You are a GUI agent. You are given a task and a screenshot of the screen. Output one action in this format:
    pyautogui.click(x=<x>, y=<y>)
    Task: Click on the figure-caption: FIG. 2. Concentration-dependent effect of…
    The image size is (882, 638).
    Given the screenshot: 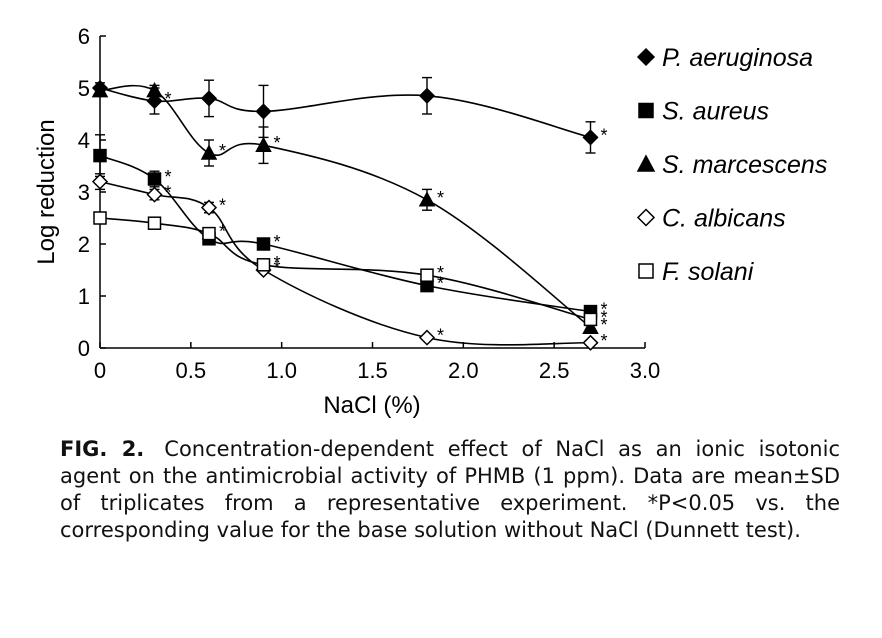 What is the action you would take?
    pyautogui.click(x=450, y=490)
    